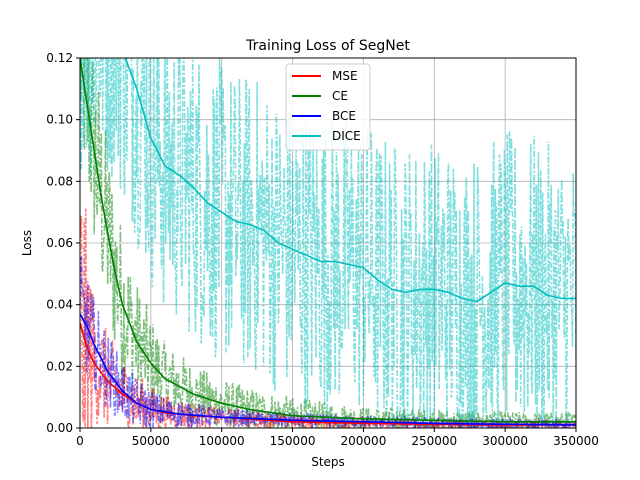  I want to click on y-axis-label: Loss, so click(27, 243).